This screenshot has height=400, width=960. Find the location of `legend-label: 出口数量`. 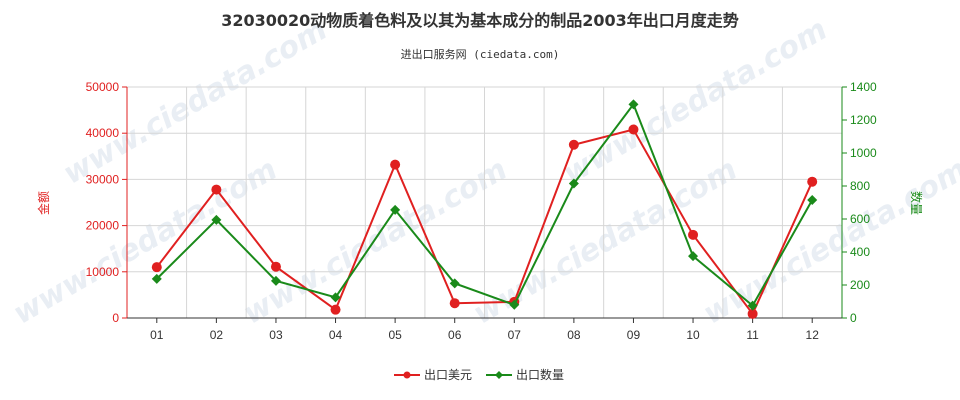

legend-label: 出口数量 is located at coordinates (540, 374).